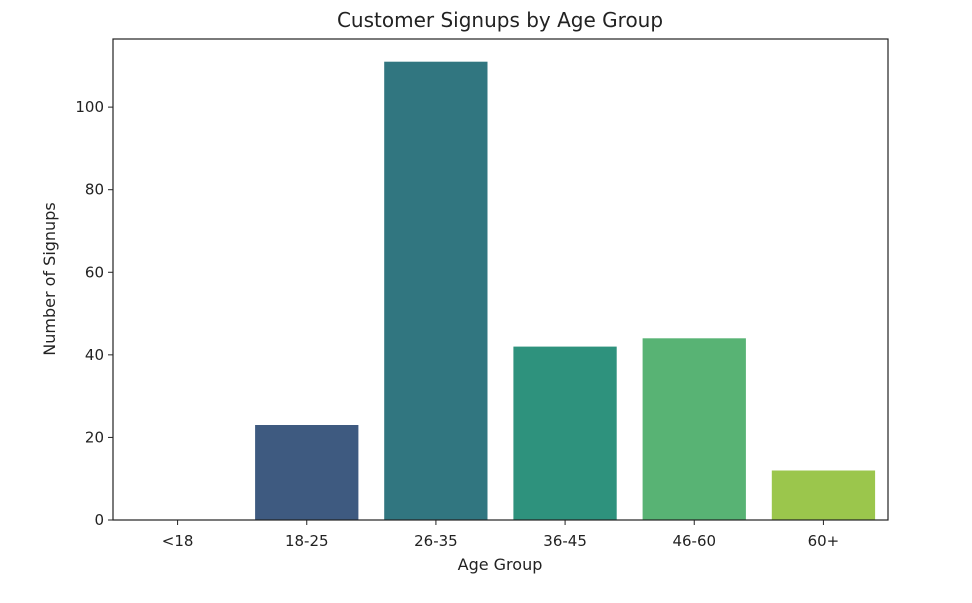 The height and width of the screenshot is (603, 972). I want to click on x-tick-label: 60+, so click(824, 541).